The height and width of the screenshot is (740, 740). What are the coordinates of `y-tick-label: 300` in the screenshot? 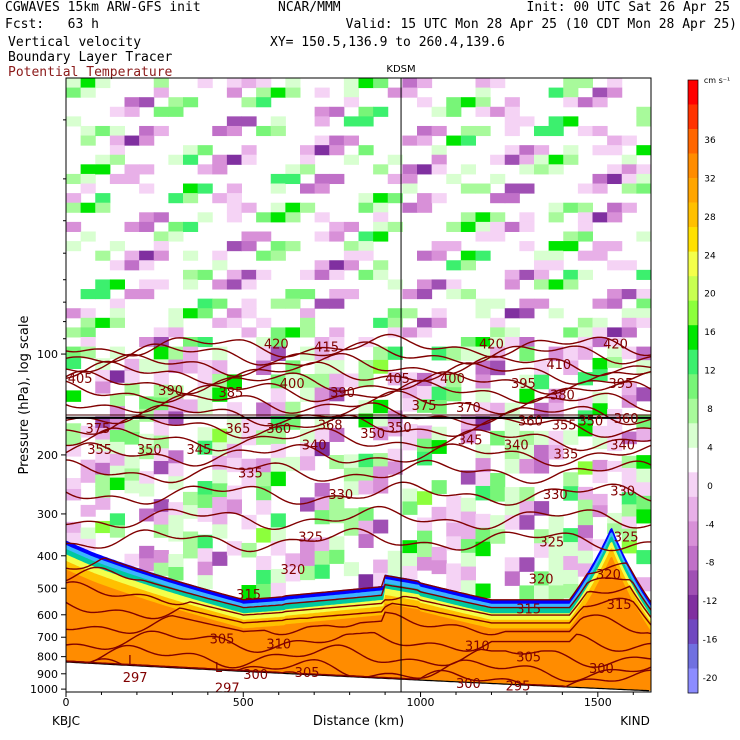 It's located at (47, 514).